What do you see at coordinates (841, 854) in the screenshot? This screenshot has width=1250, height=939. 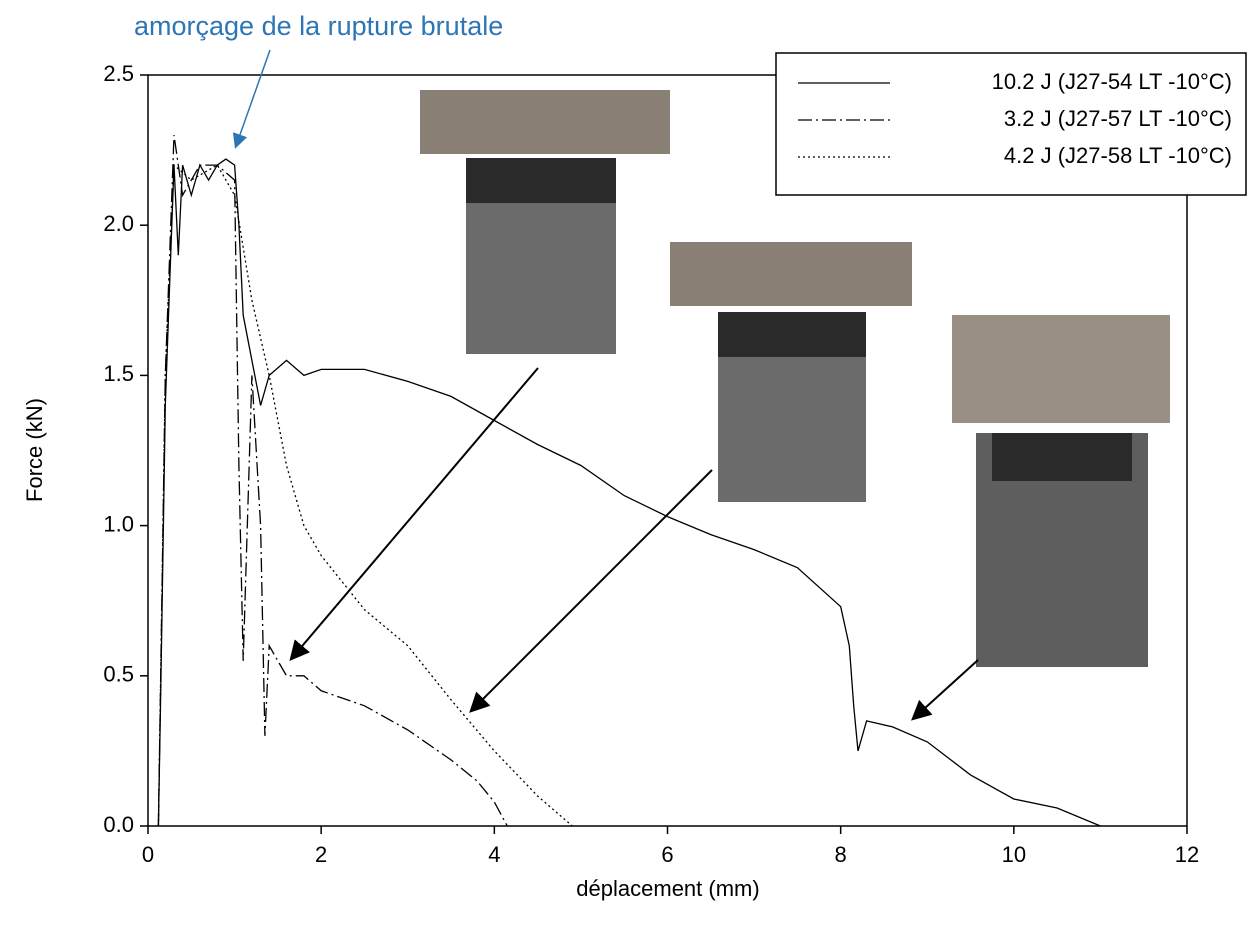 I see `x-tick-label: 8` at bounding box center [841, 854].